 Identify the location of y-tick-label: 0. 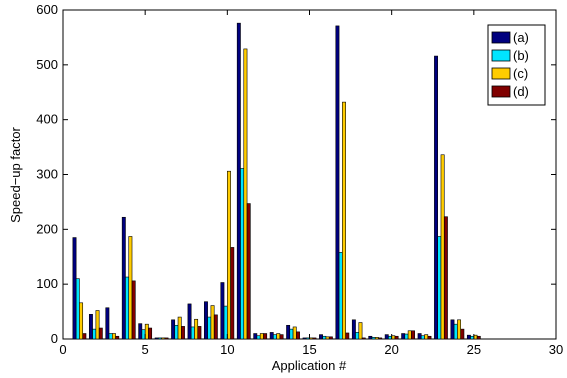
(54, 338).